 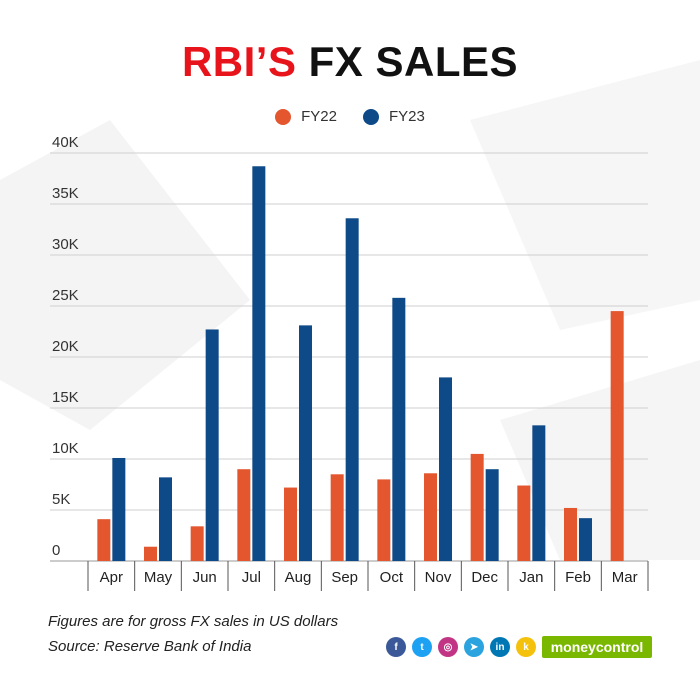 What do you see at coordinates (244, 515) in the screenshot?
I see `bar-fy22-jul` at bounding box center [244, 515].